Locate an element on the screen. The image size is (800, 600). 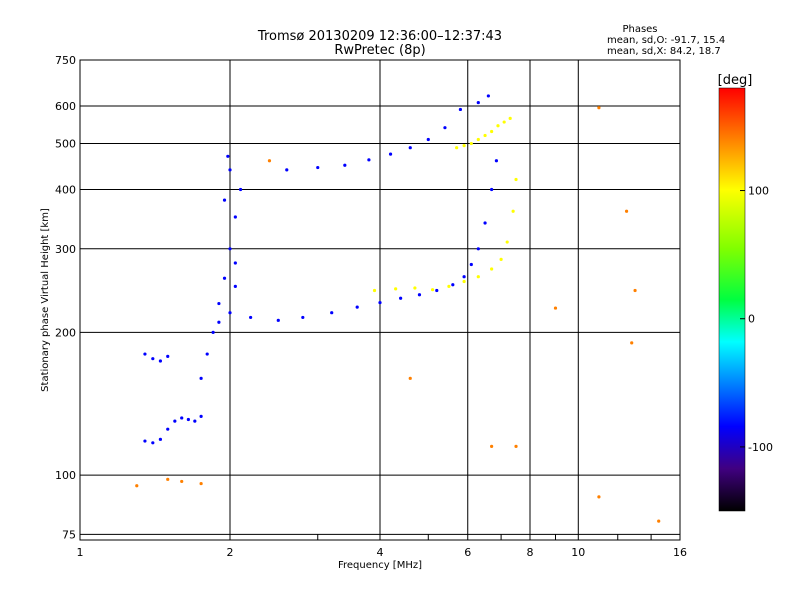
y-tick-label: 500 is located at coordinates (65, 144).